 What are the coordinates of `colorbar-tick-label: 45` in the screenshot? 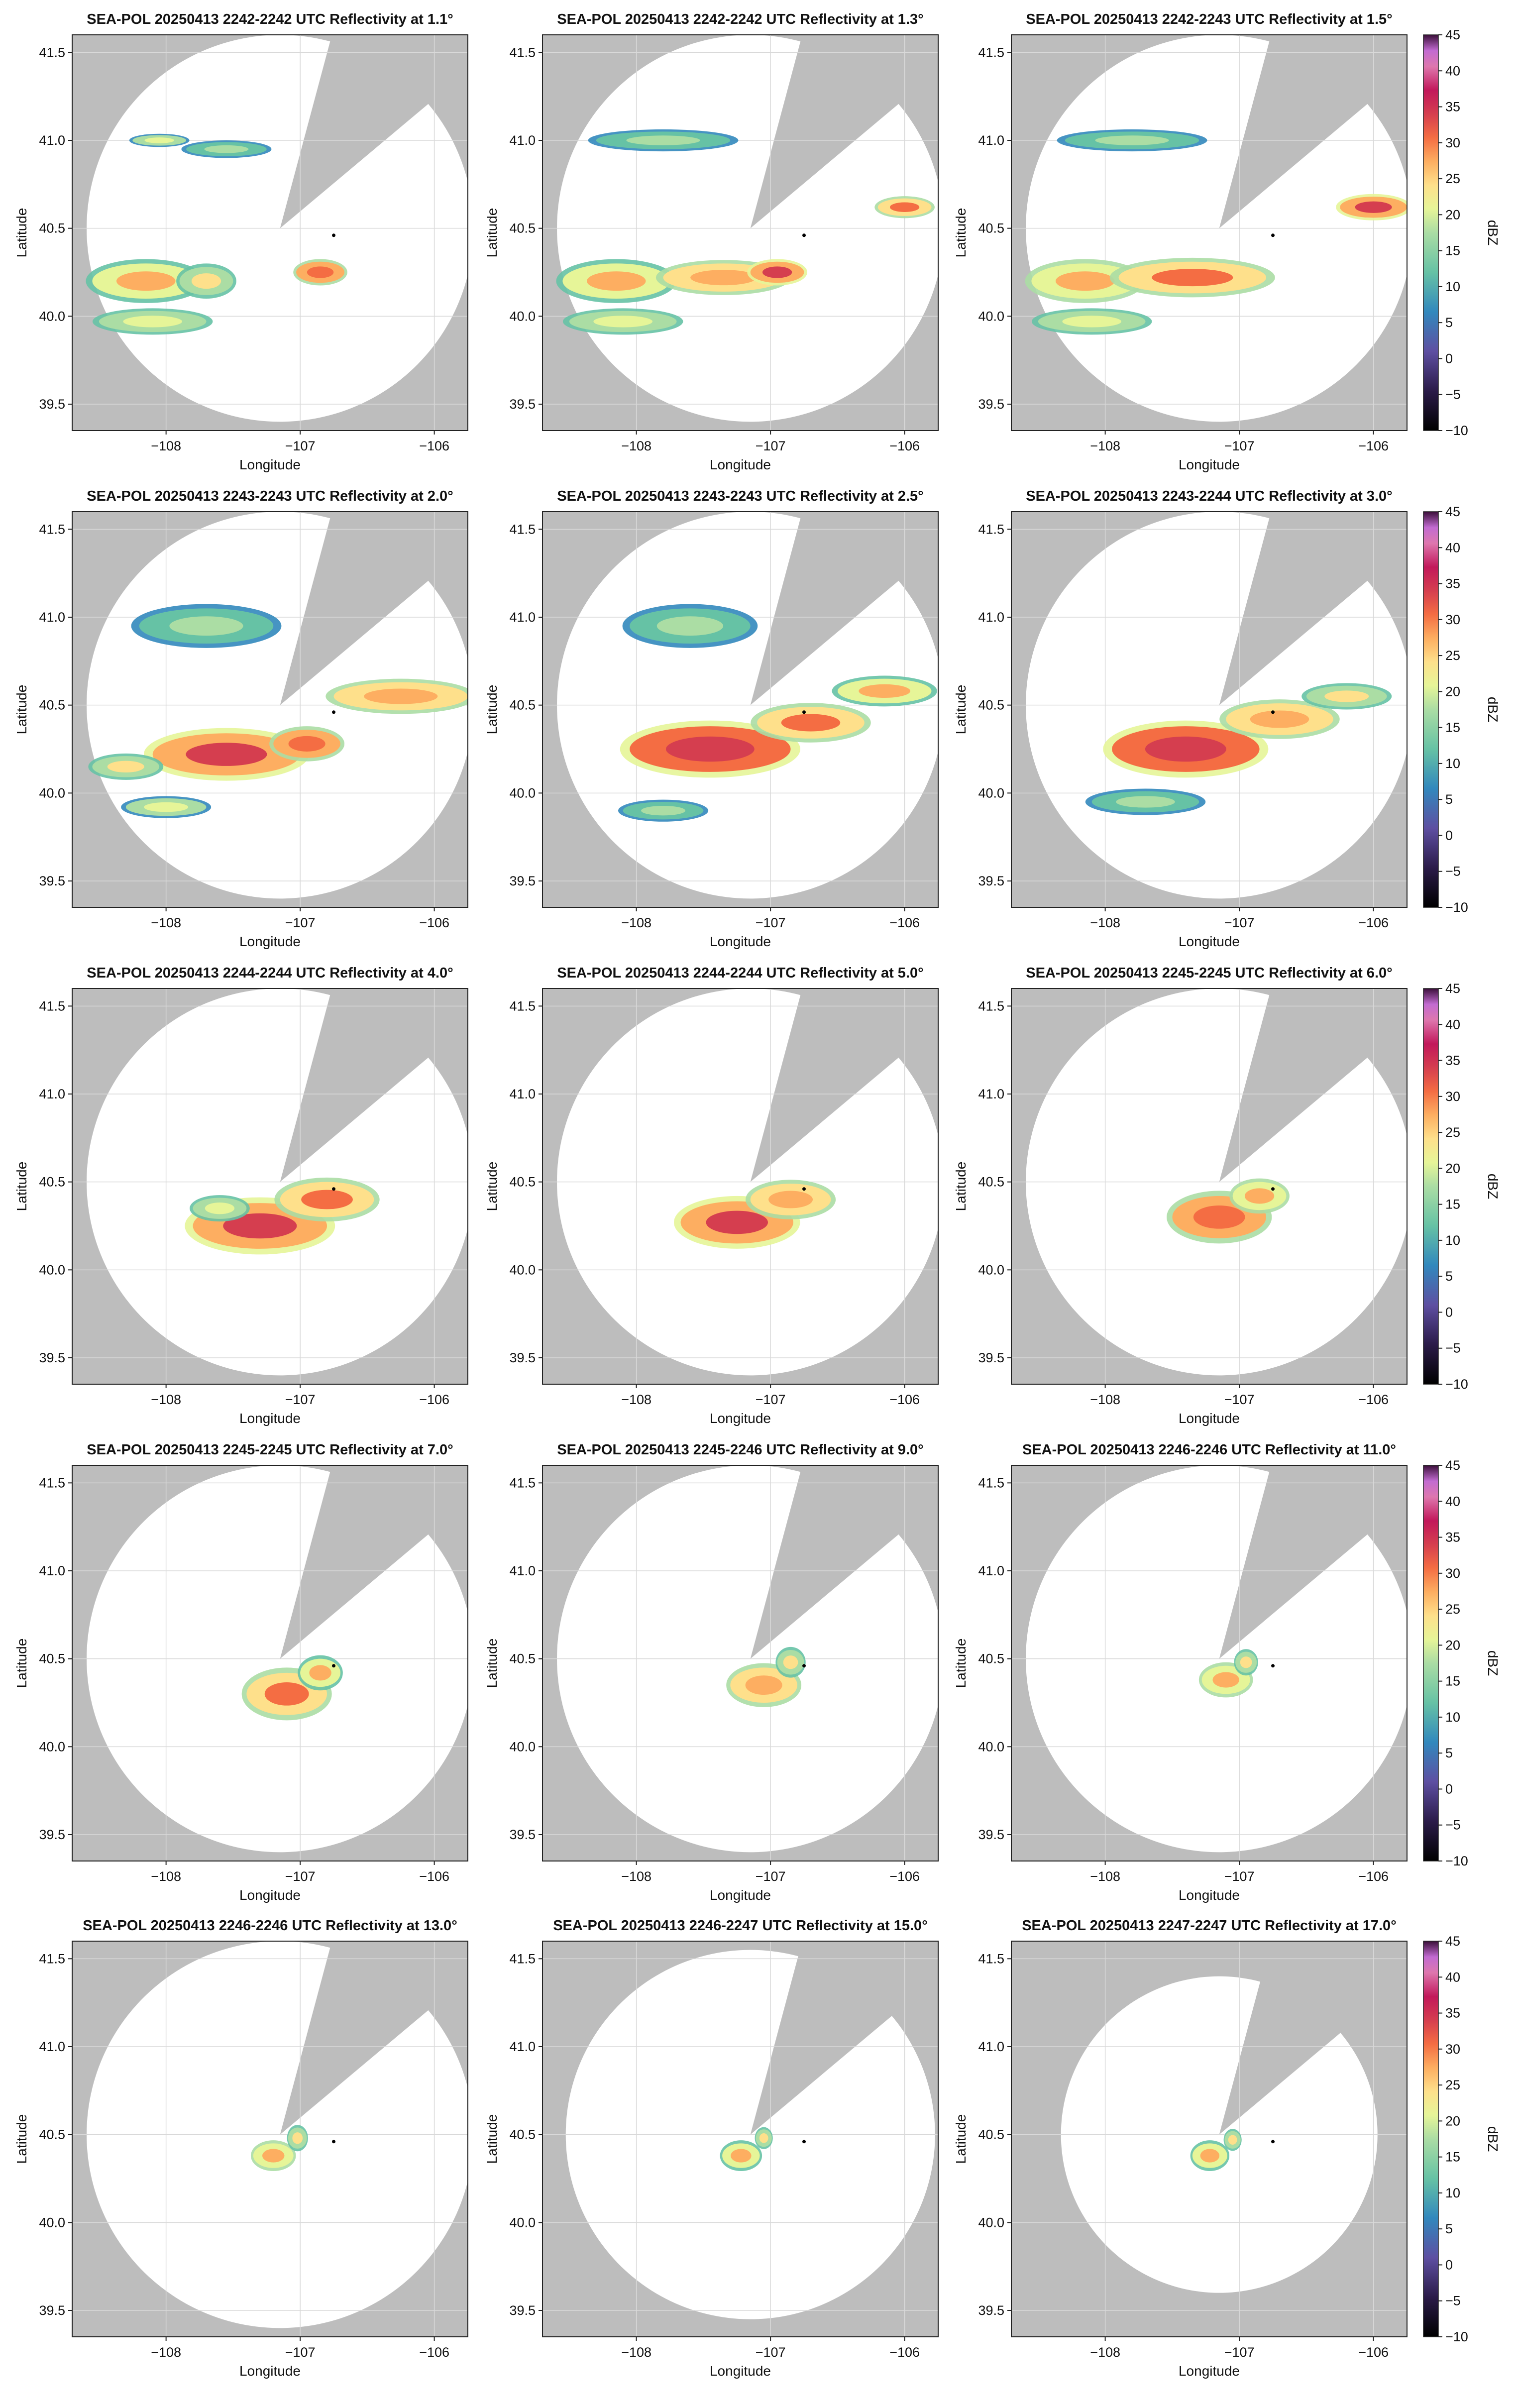 It's located at (1452, 34).